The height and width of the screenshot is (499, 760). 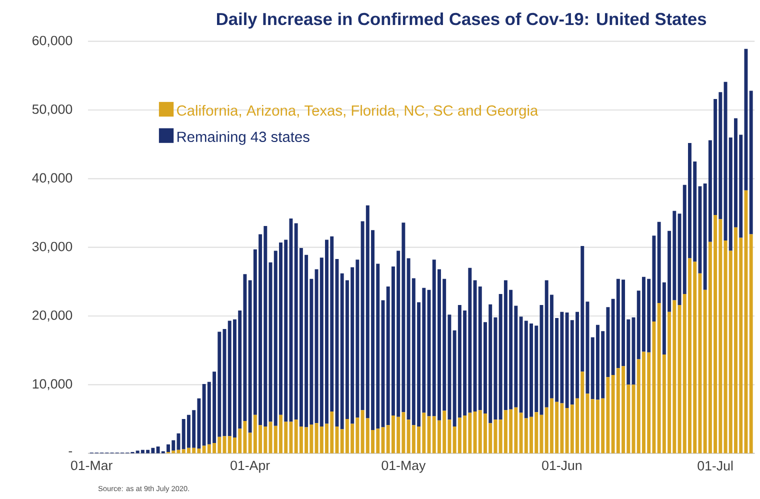 I want to click on legend-label: California, Arizona, Texas, Florida, NC, SC and Georgia, so click(x=357, y=112).